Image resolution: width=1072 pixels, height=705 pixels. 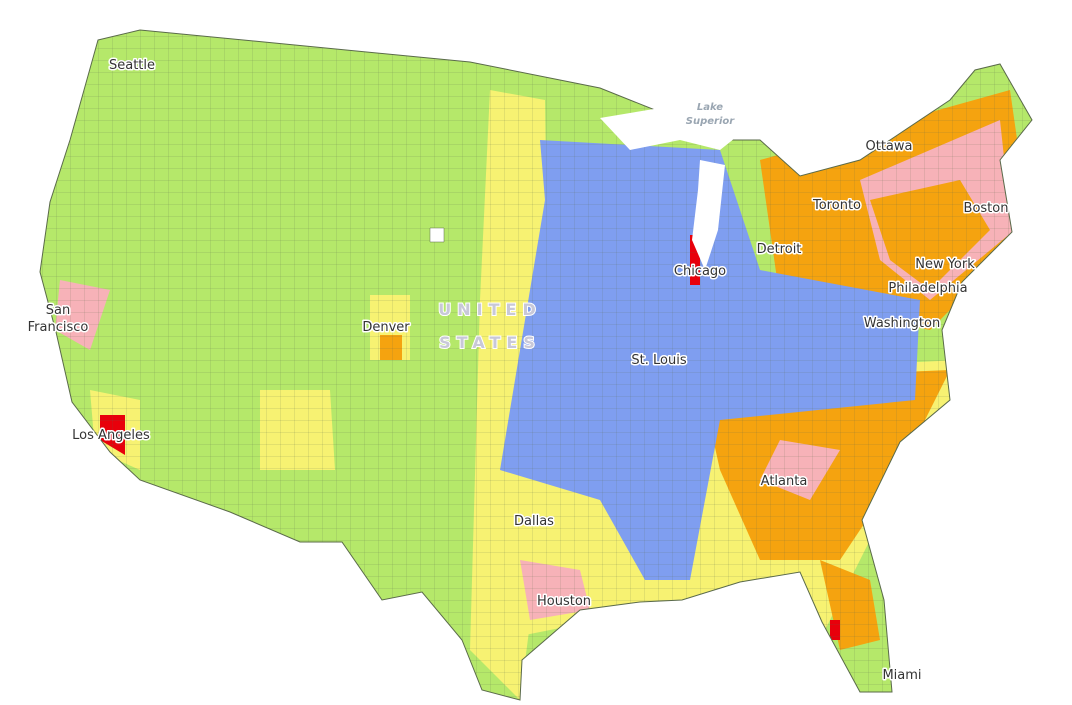 What do you see at coordinates (945, 264) in the screenshot?
I see `city-label: New York` at bounding box center [945, 264].